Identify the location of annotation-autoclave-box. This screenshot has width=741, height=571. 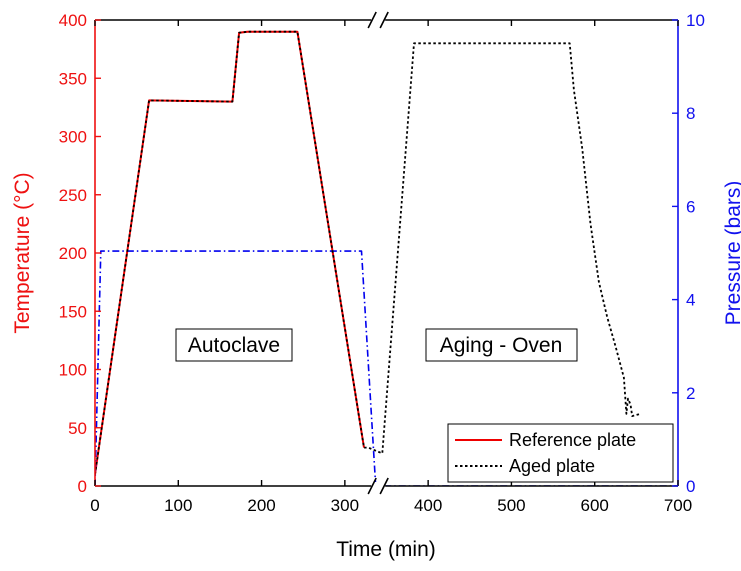
(234, 345).